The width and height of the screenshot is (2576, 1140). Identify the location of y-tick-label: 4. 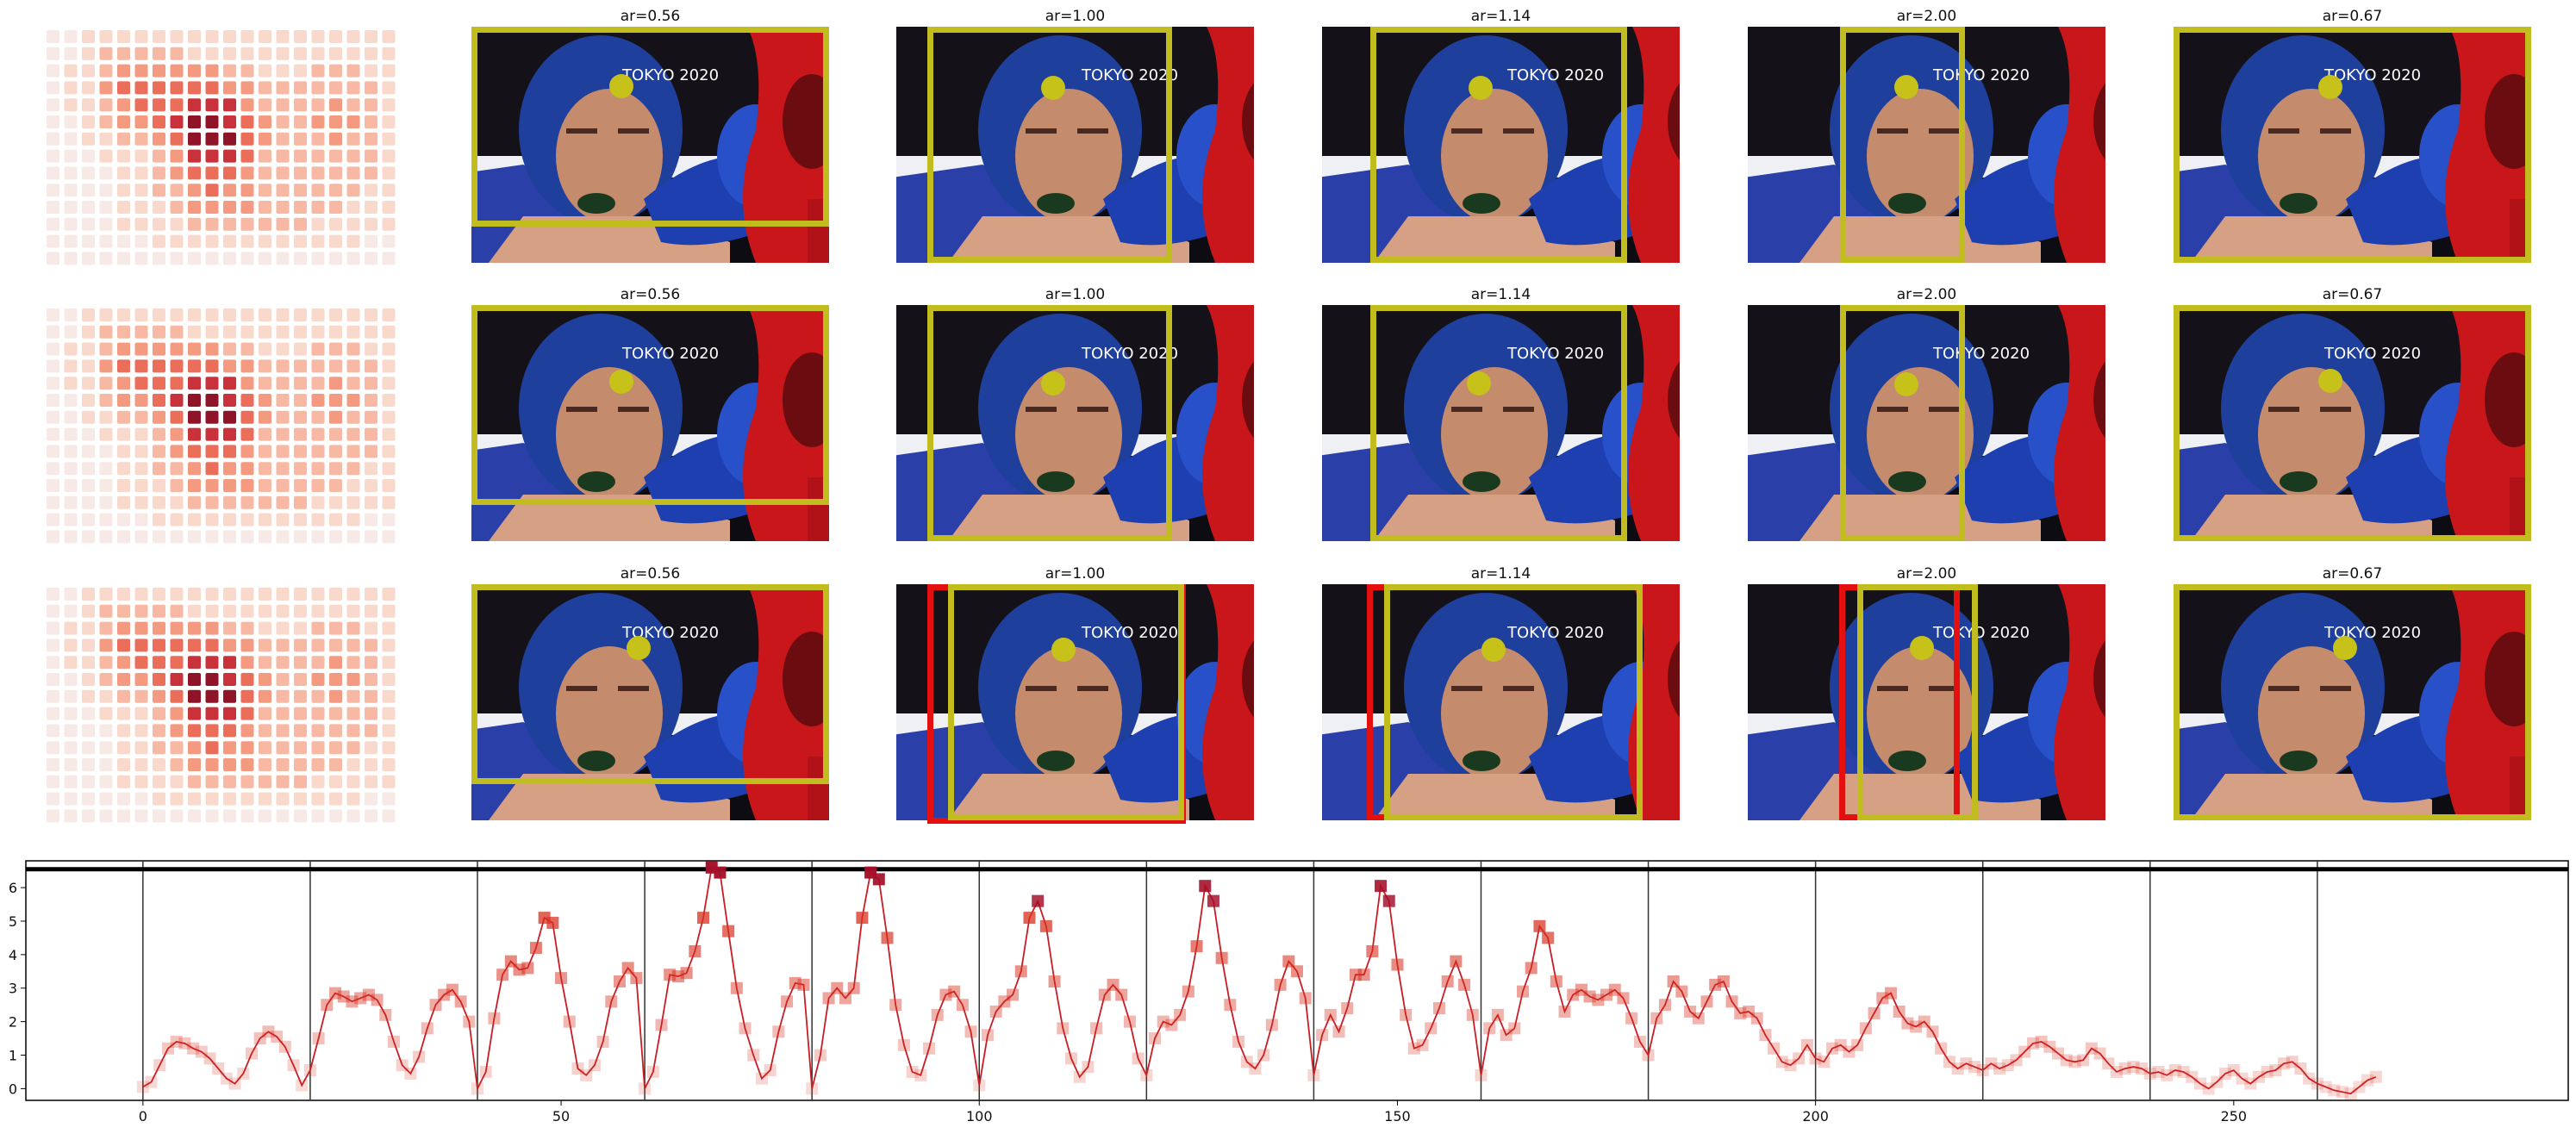
(13, 955).